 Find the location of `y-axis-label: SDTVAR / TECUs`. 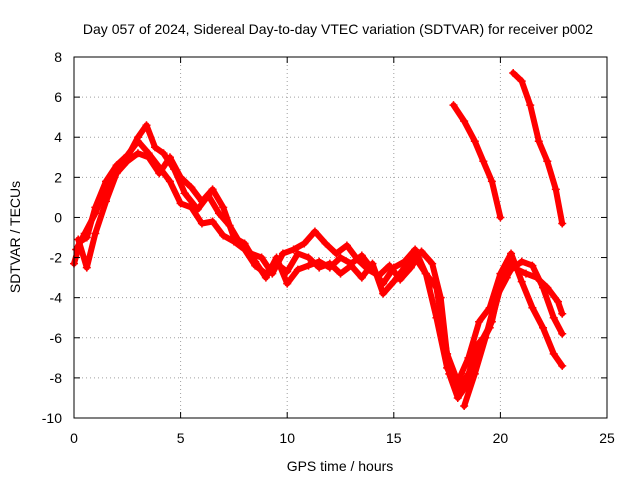

y-axis-label: SDTVAR / TECUs is located at coordinates (15, 237).